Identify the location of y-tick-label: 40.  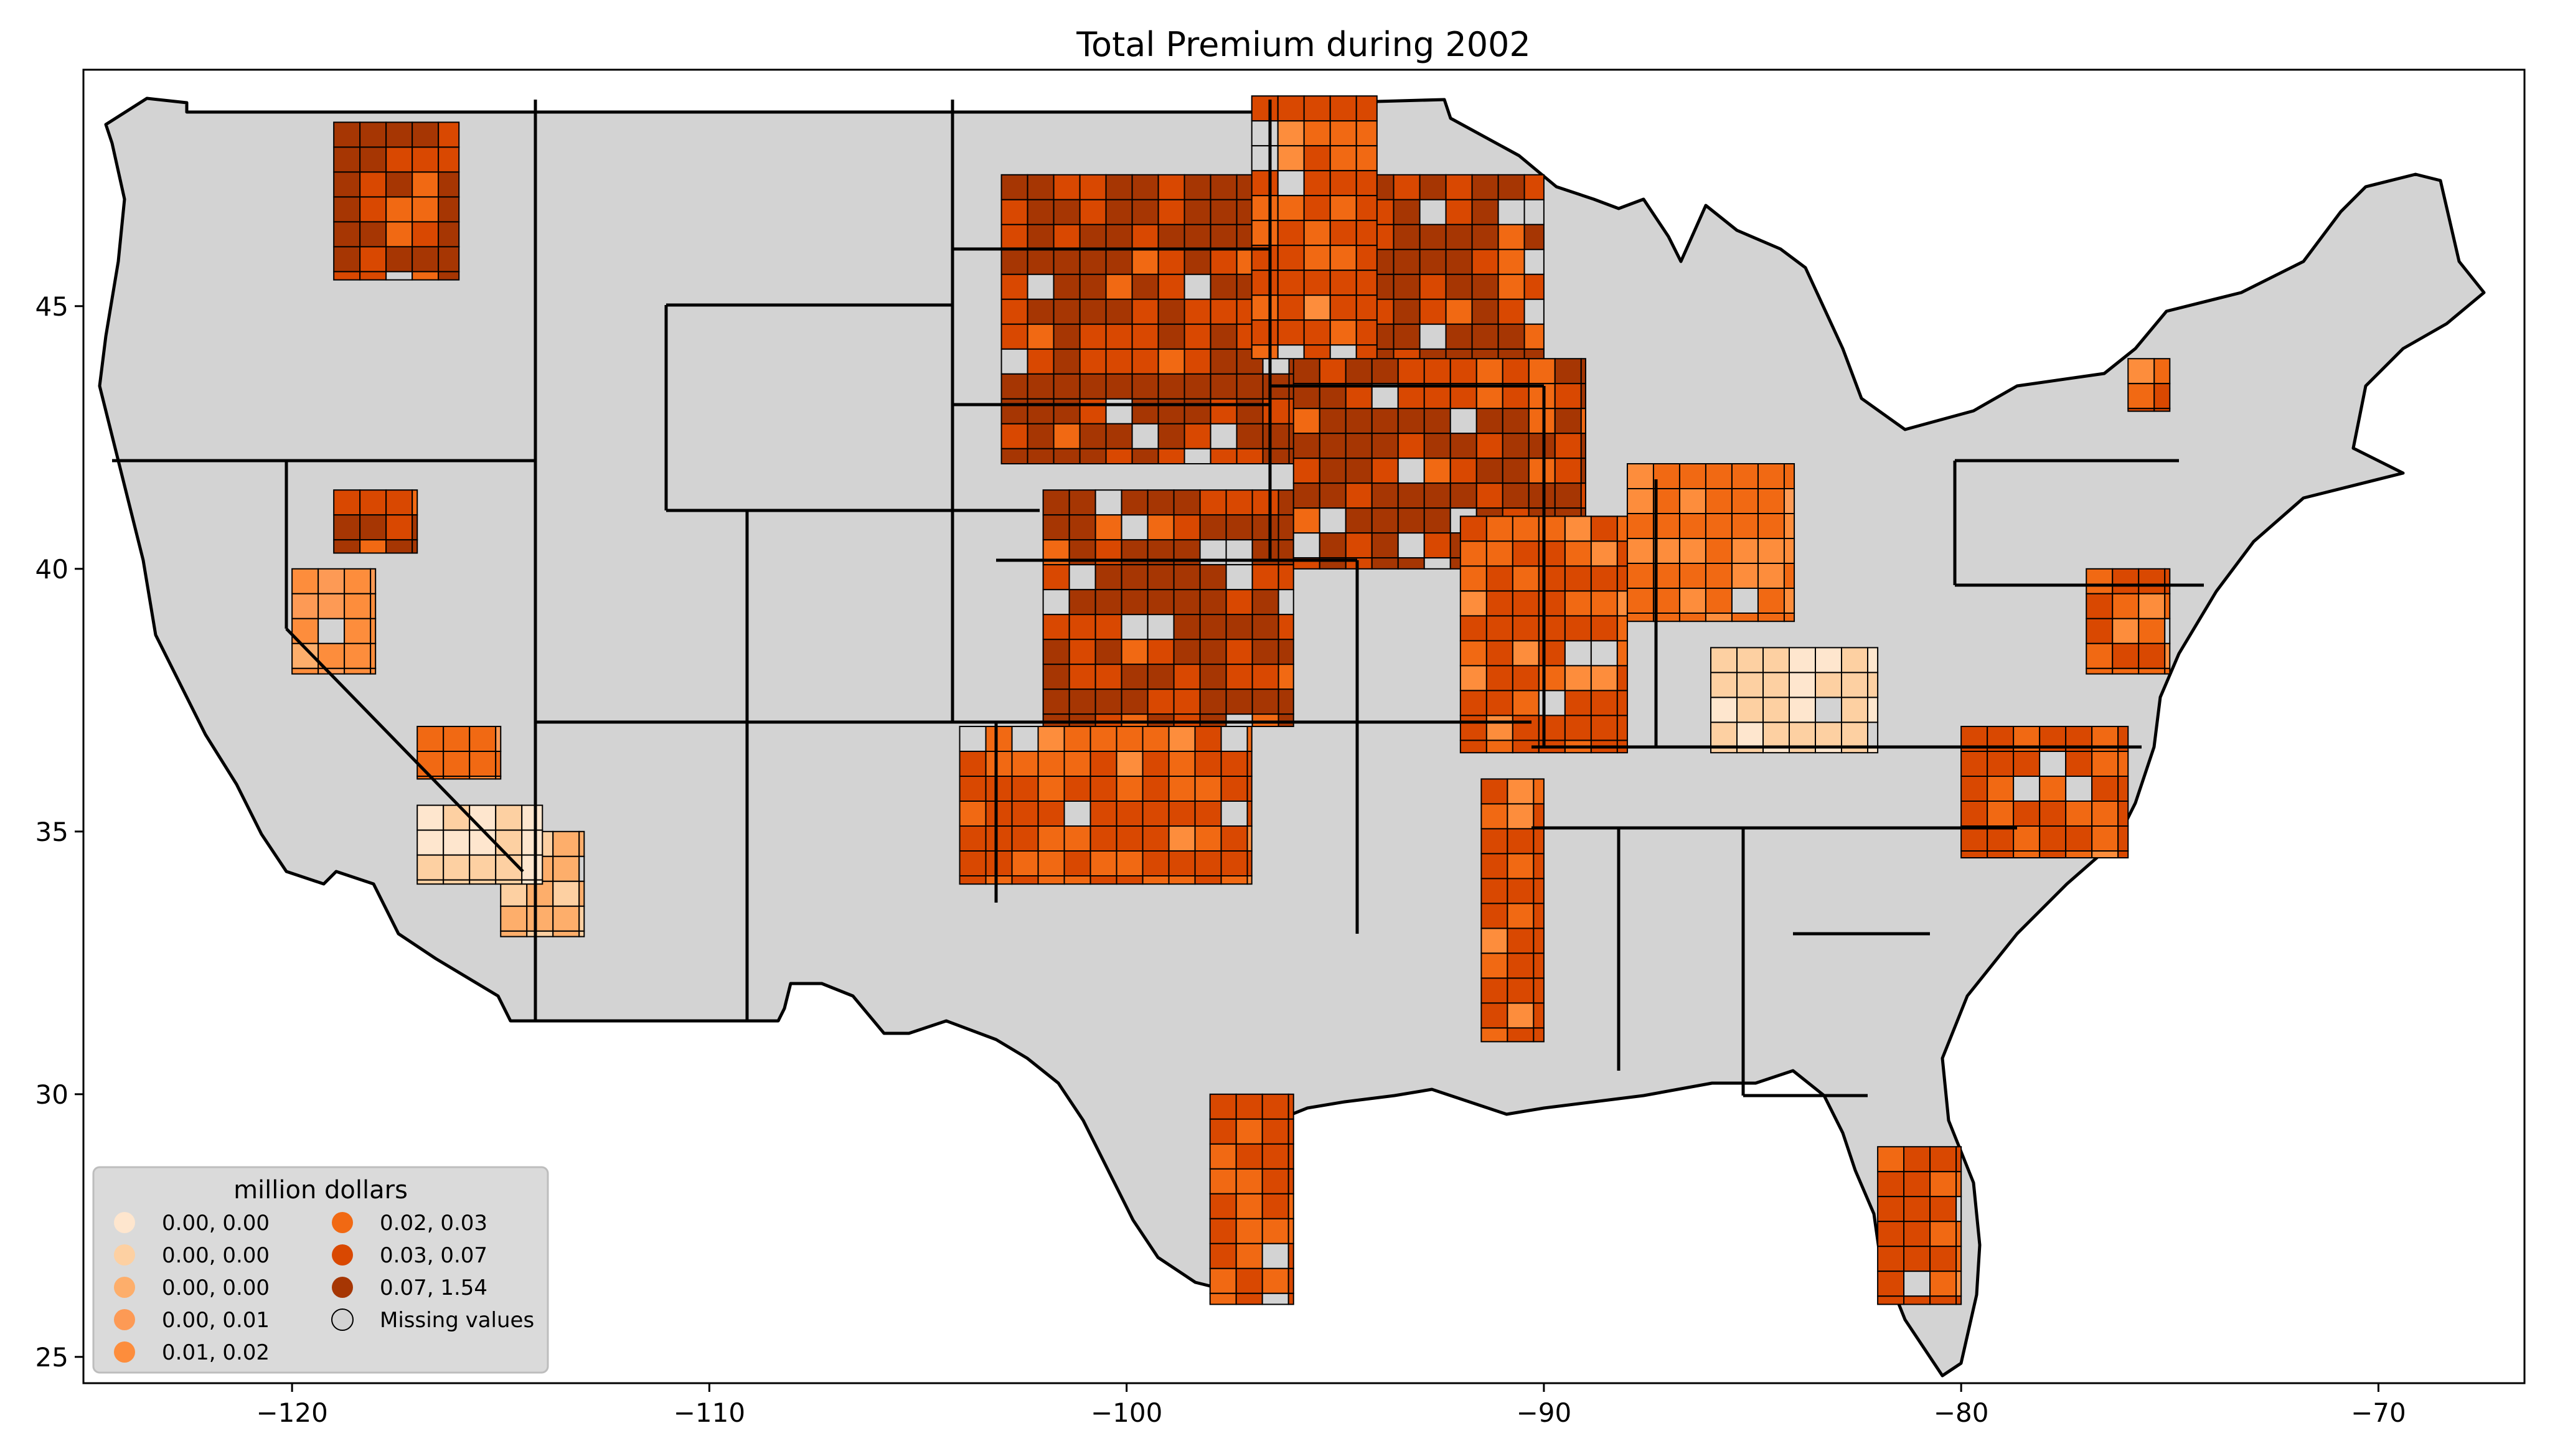
(51, 569).